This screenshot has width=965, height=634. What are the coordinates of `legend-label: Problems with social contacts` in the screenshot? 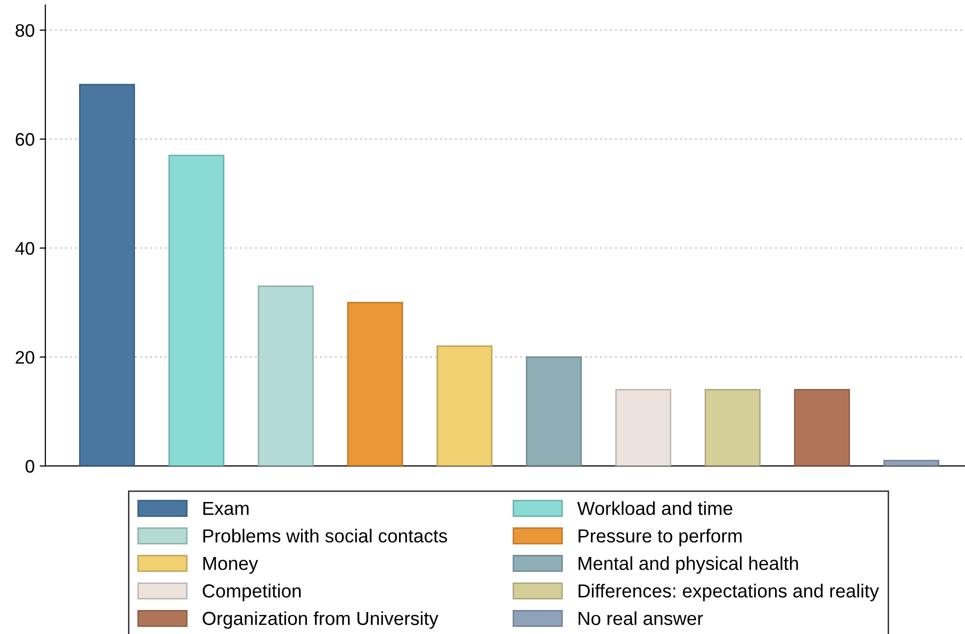 It's located at (325, 535).